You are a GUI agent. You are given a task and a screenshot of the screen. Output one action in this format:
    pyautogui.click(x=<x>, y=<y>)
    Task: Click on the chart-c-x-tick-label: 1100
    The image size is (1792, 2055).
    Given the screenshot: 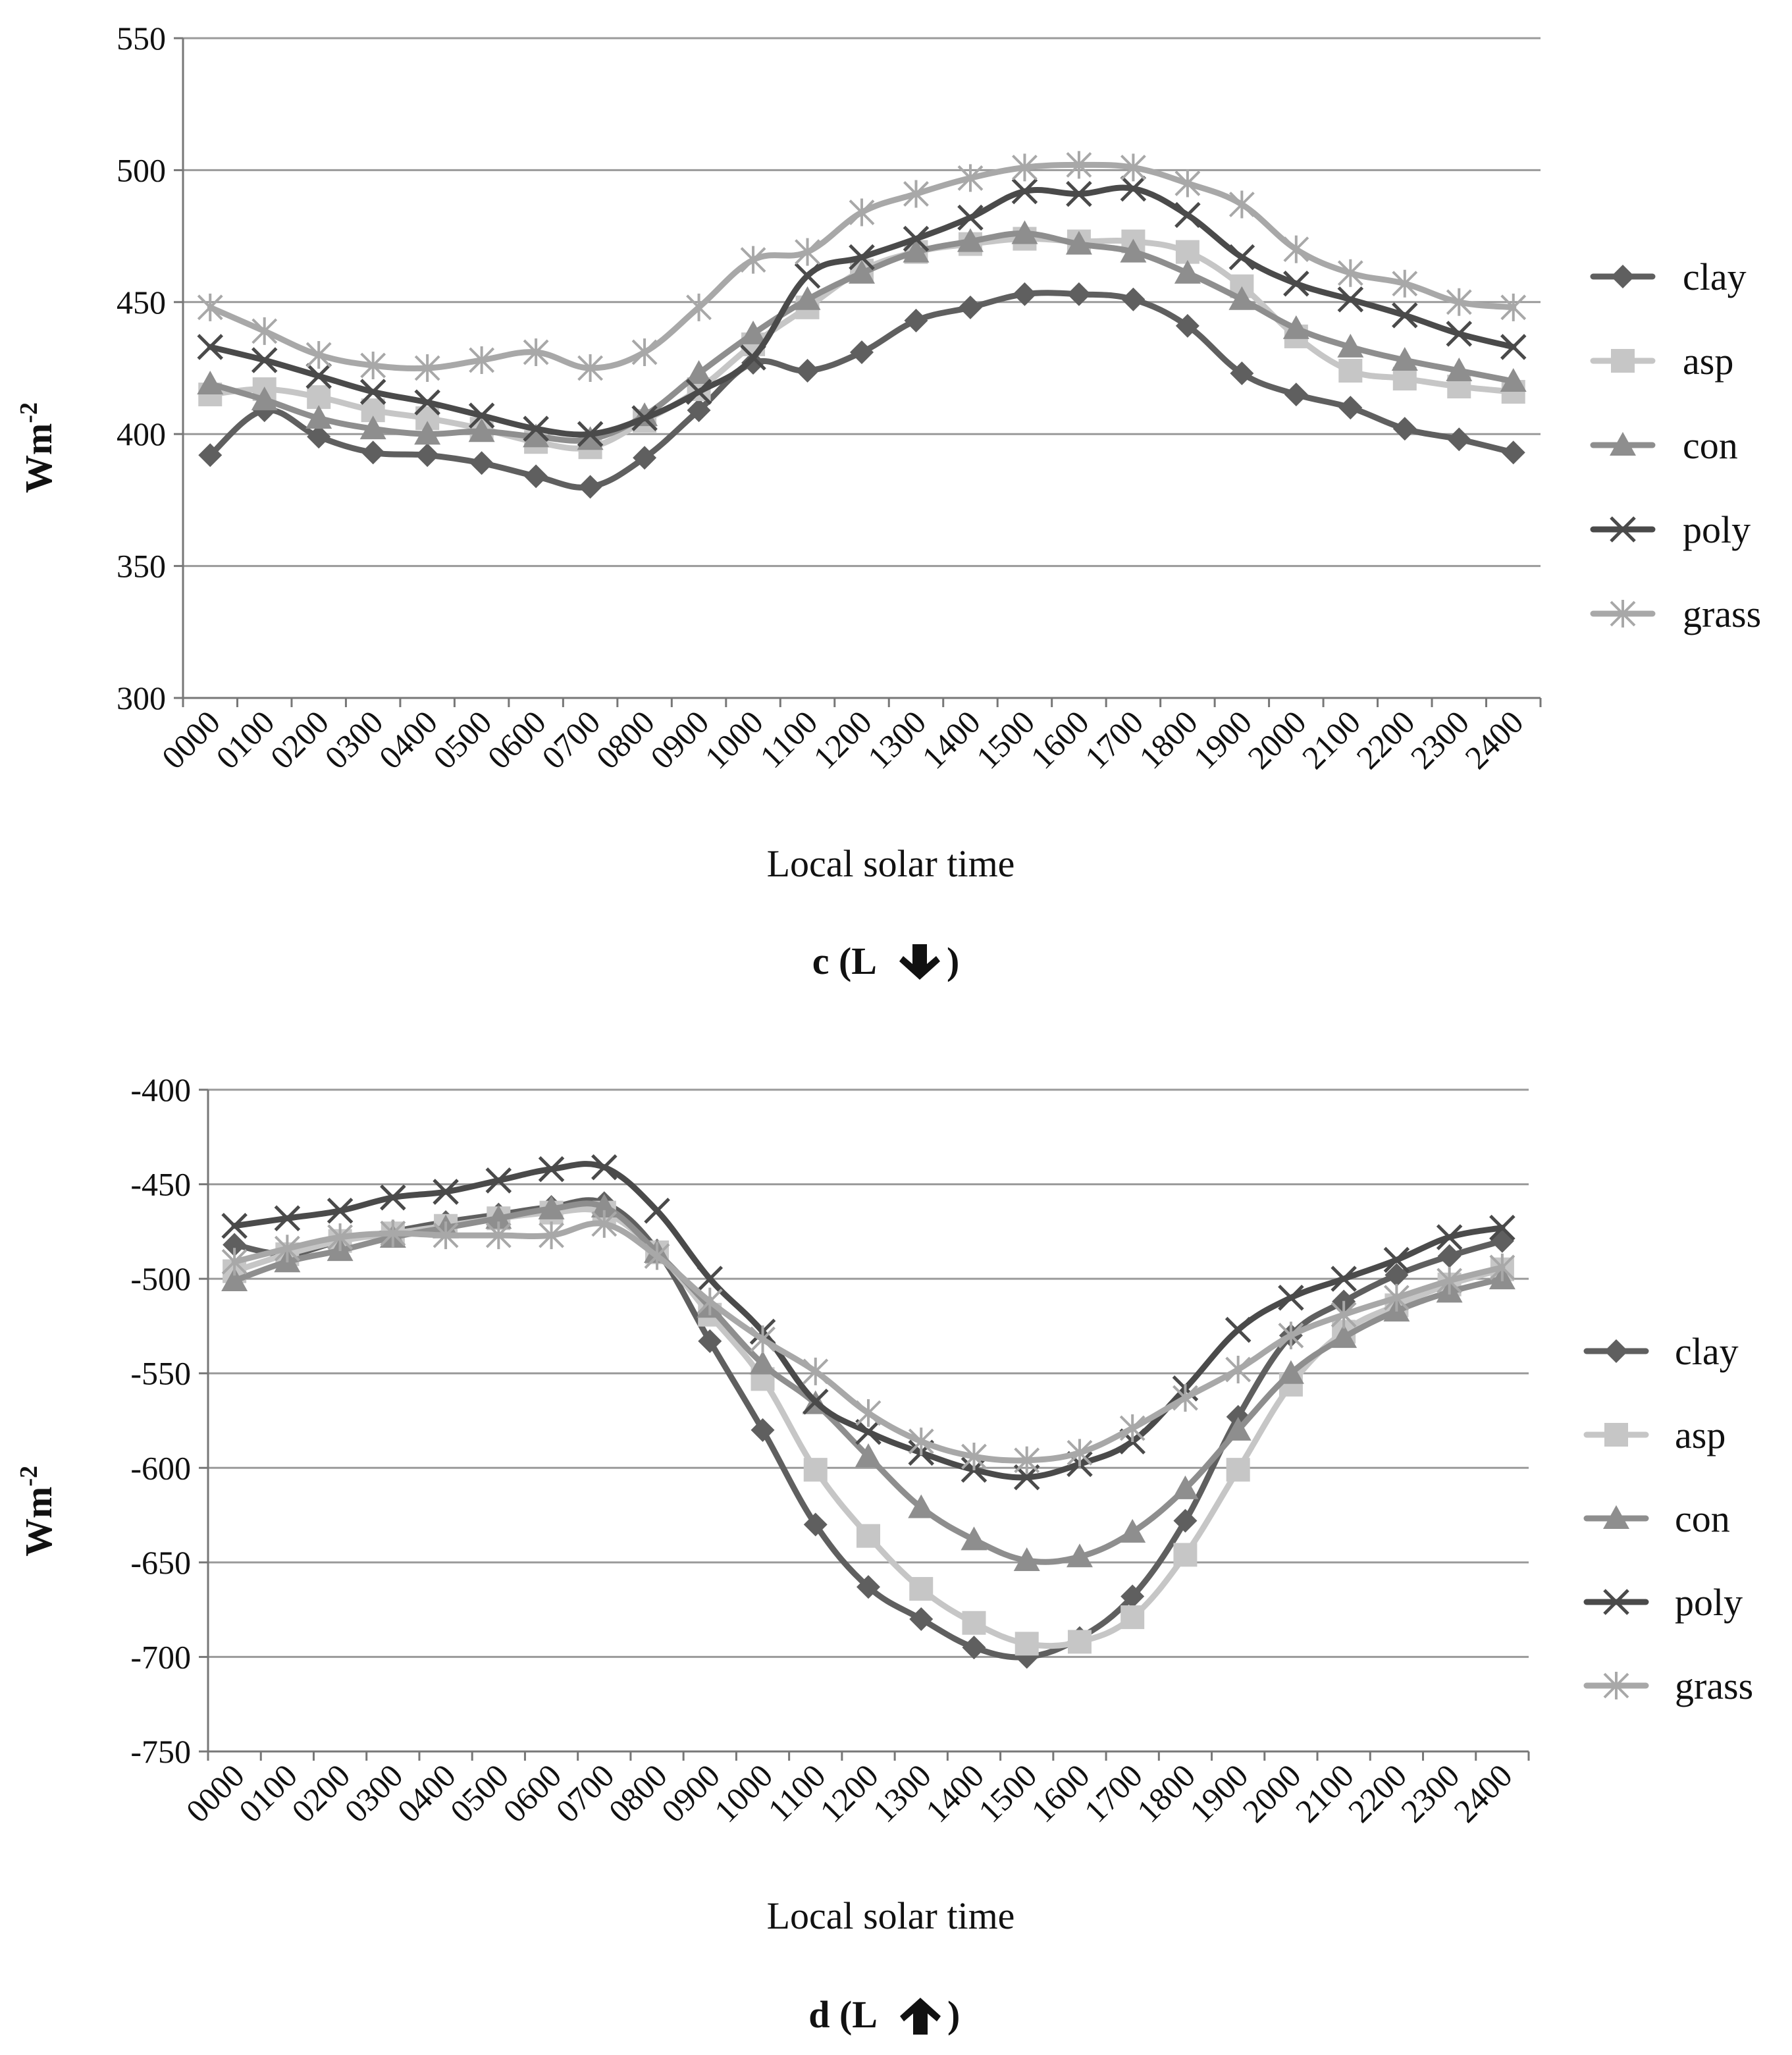 What is the action you would take?
    pyautogui.click(x=788, y=739)
    